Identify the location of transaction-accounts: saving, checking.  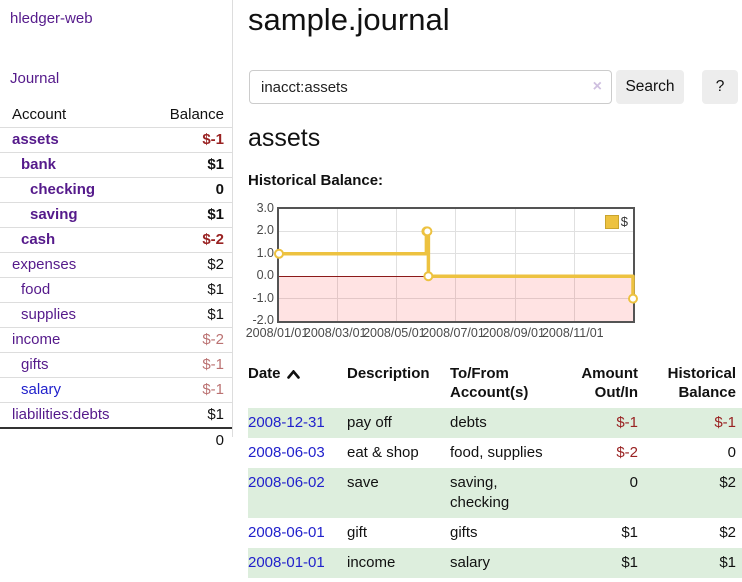
(503, 493).